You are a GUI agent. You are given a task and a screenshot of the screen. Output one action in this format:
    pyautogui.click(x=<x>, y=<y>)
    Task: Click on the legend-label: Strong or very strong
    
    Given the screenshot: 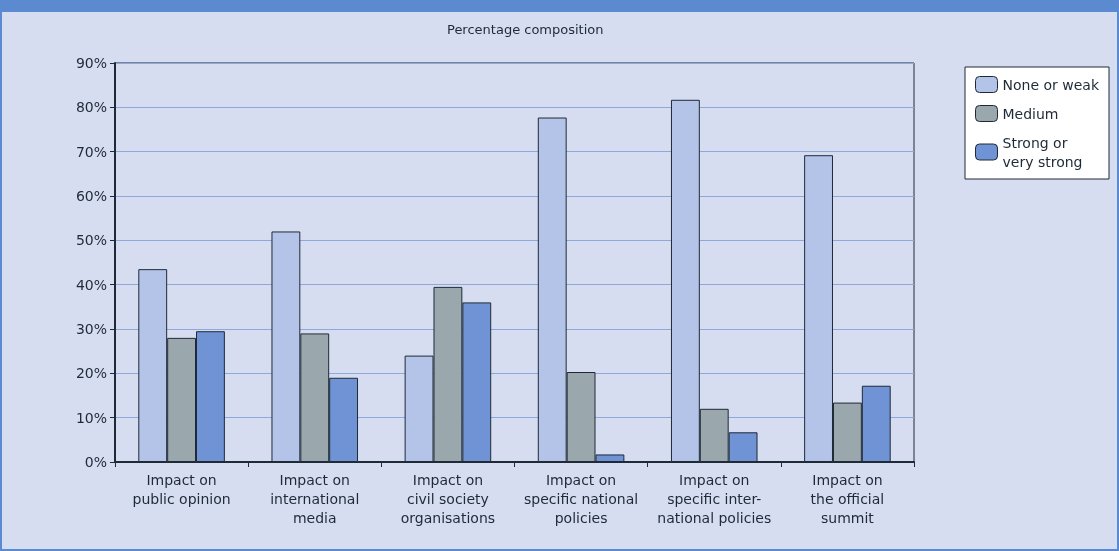 What is the action you would take?
    pyautogui.click(x=1042, y=152)
    